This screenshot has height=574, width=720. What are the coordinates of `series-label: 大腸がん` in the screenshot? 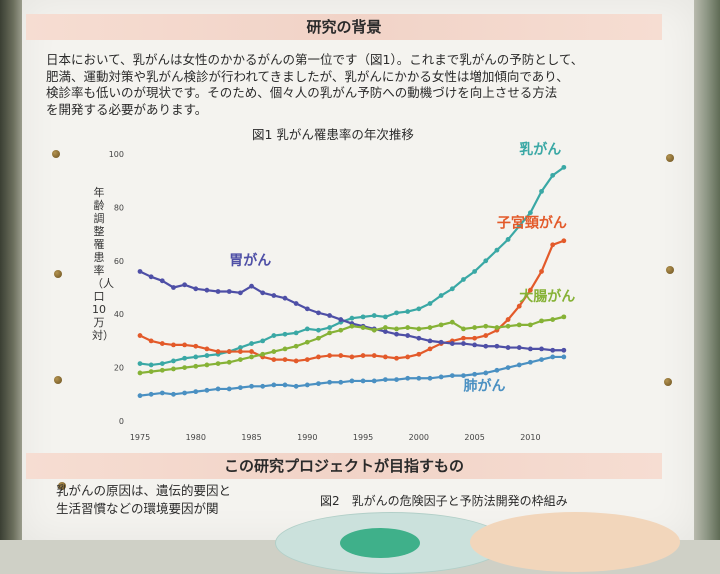 It's located at (547, 296).